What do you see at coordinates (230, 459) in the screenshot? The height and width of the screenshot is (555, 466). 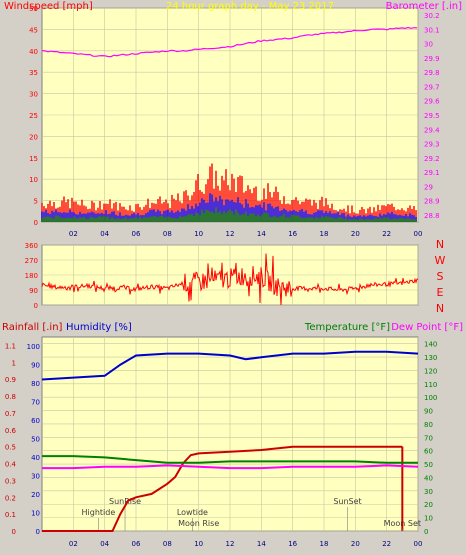 I see `temperature-series` at bounding box center [230, 459].